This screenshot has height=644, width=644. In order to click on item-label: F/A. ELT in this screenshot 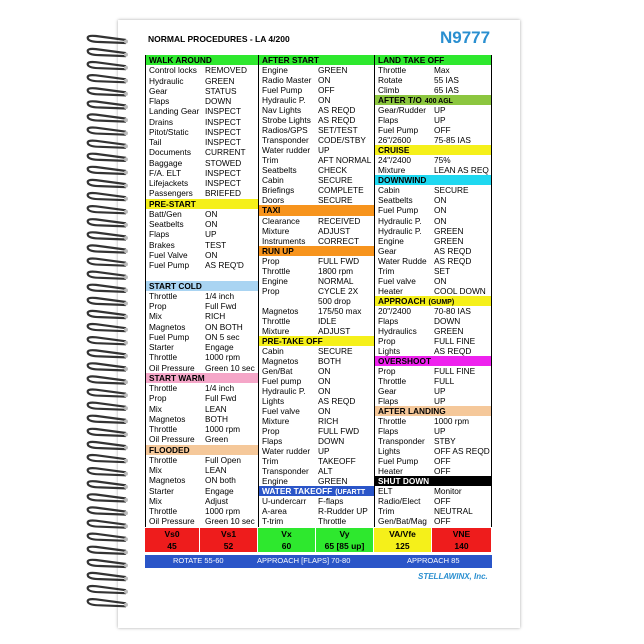, I will do `click(165, 172)`.